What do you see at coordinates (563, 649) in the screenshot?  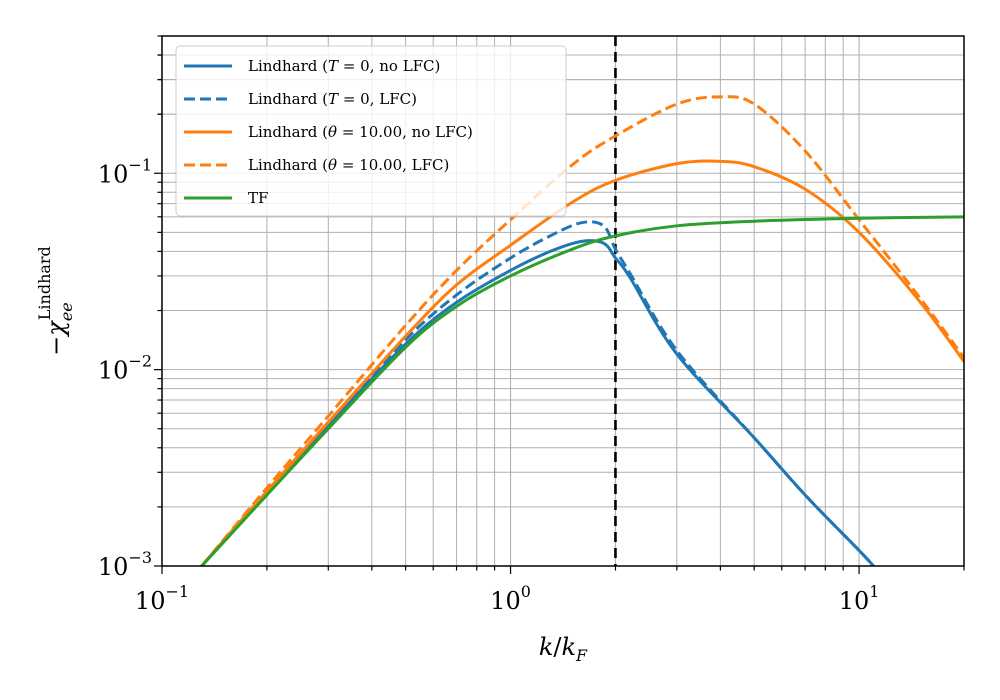 I see `x-axis-label: k/kF` at bounding box center [563, 649].